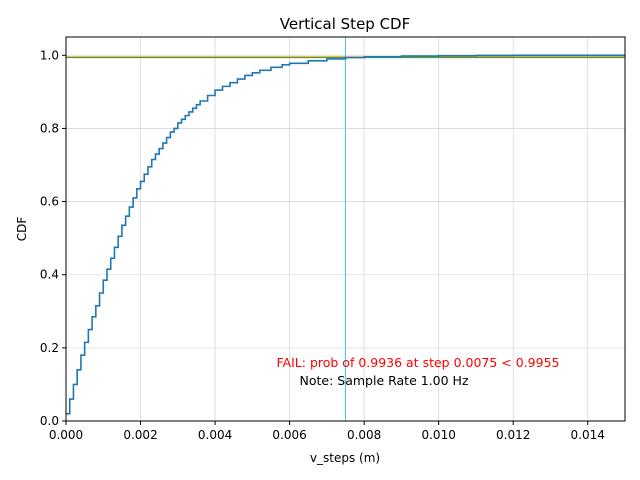 Image resolution: width=640 pixels, height=480 pixels. Describe the element at coordinates (66, 435) in the screenshot. I see `x-tick-label-0: 0.000` at that location.